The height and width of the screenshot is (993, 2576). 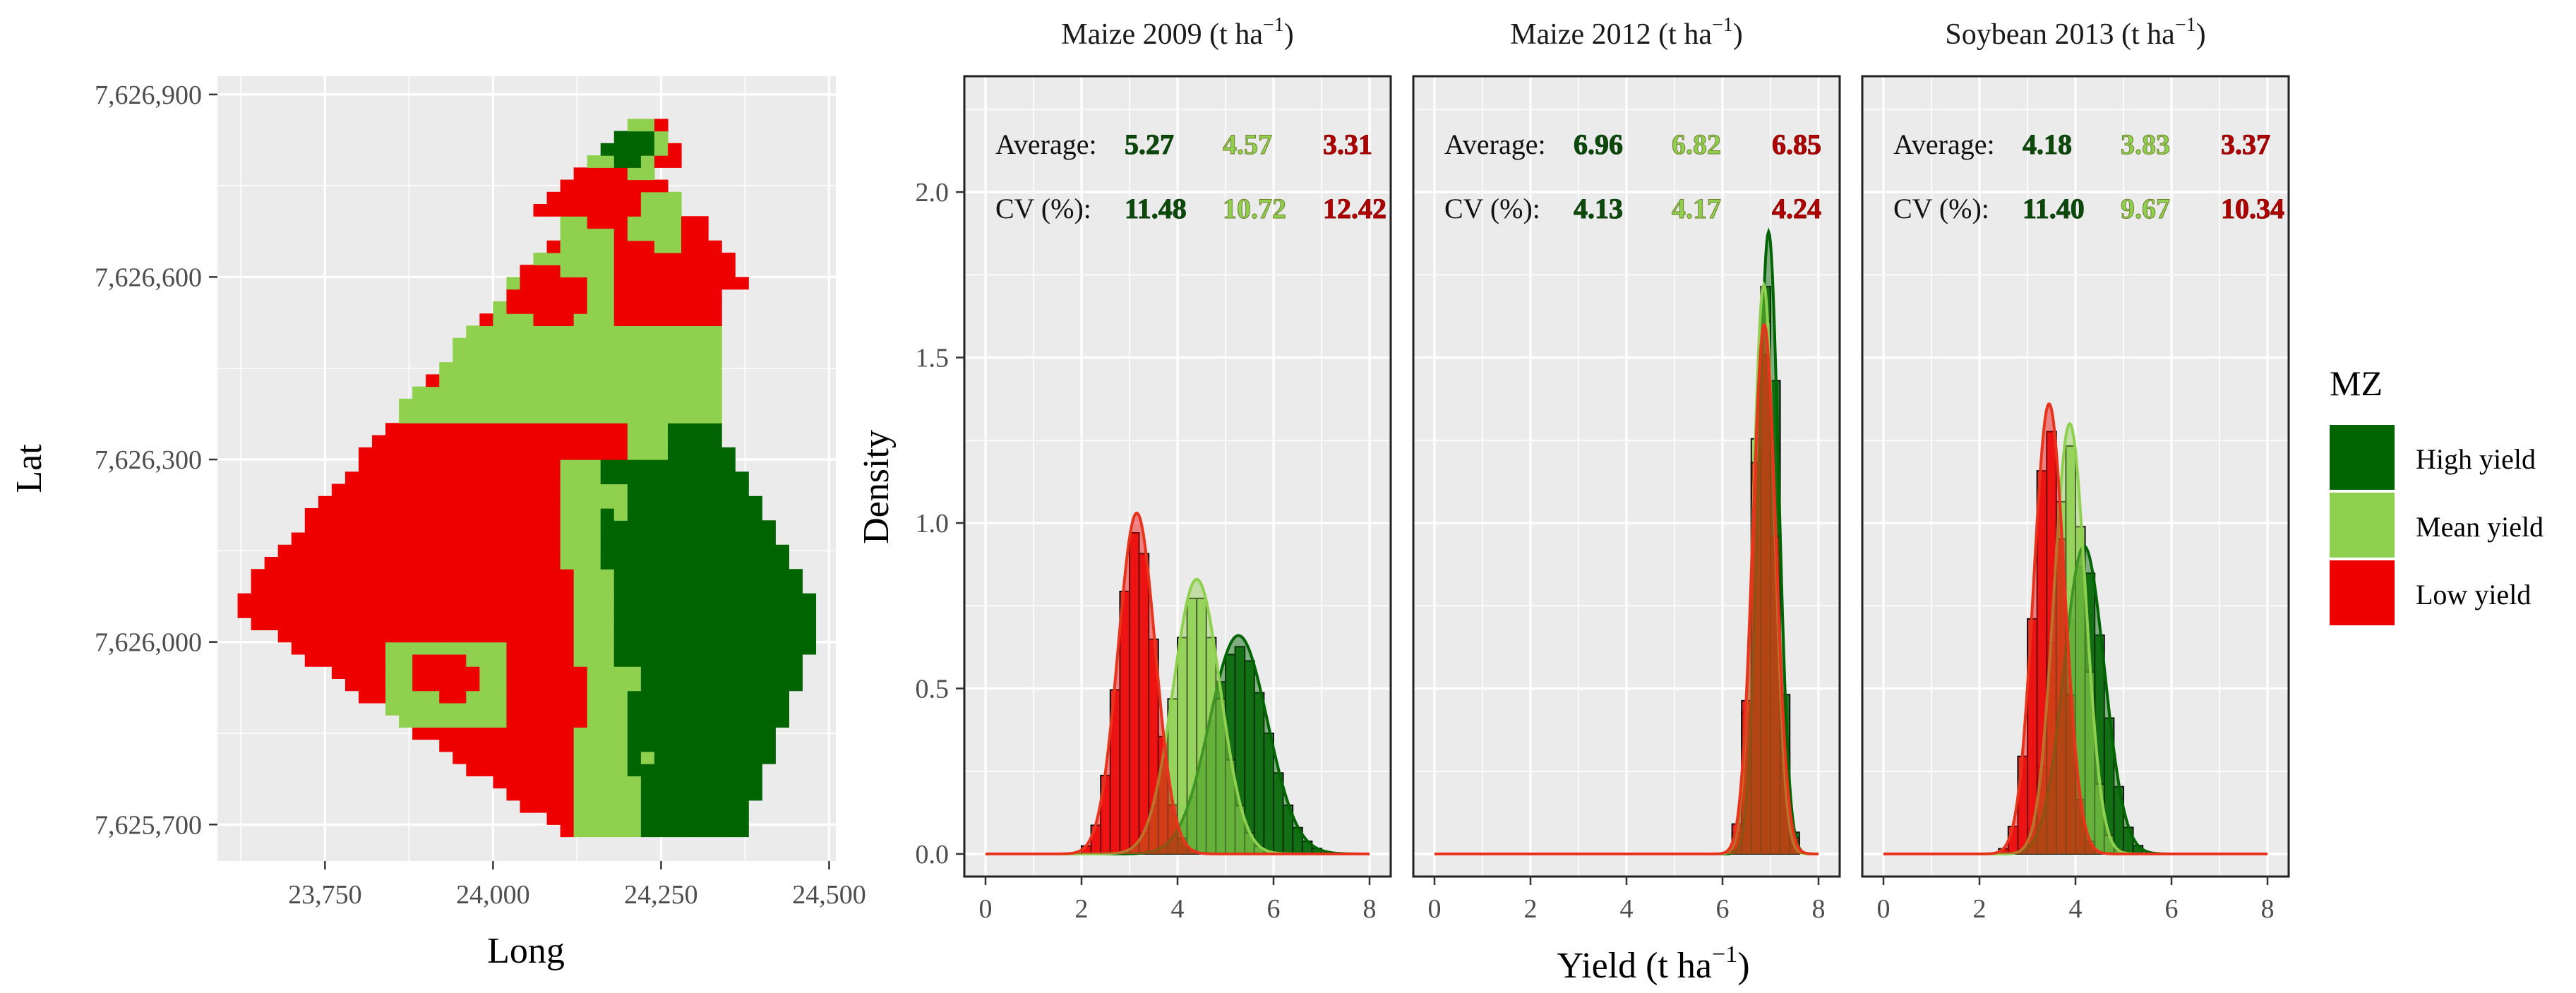 I want to click on hist-y-tick-label: 1.5, so click(x=932, y=358).